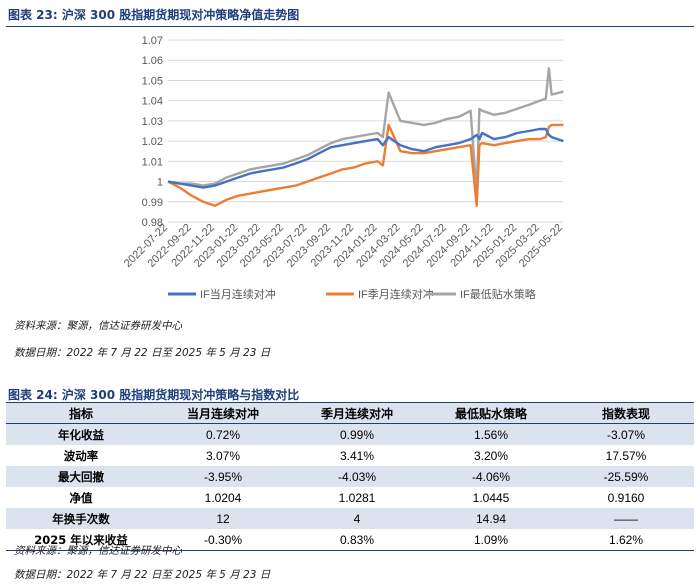  What do you see at coordinates (223, 476) in the screenshot?
I see `table-cell: -3.95%` at bounding box center [223, 476].